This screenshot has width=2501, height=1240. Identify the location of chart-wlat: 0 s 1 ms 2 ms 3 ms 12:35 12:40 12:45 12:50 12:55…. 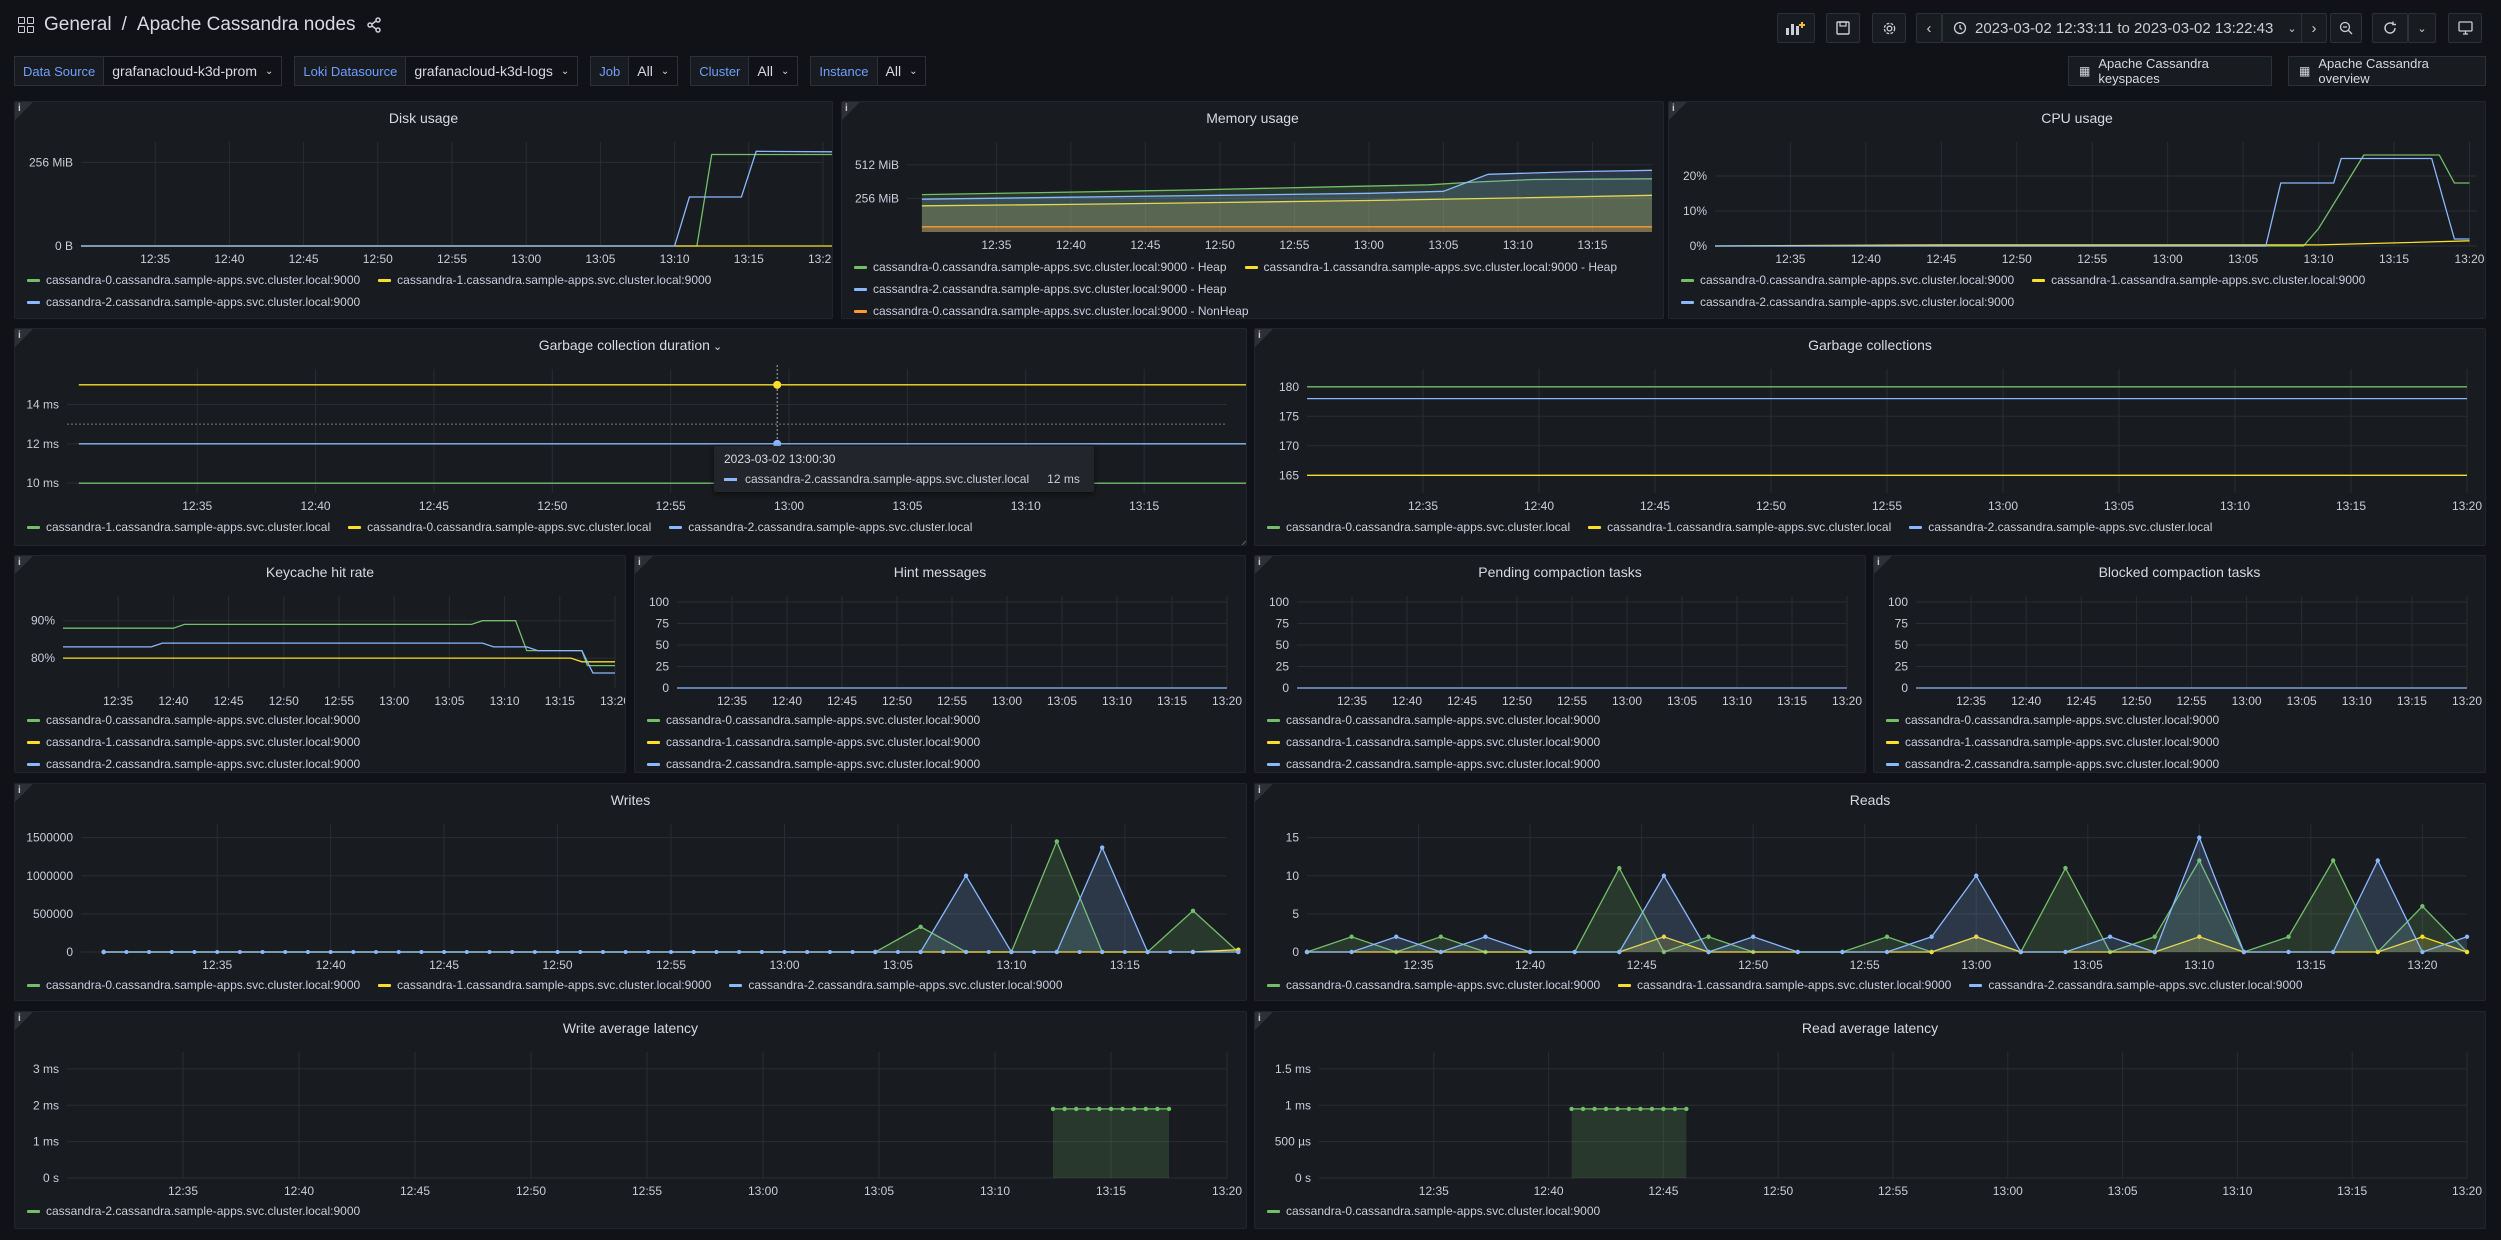
(631, 1120).